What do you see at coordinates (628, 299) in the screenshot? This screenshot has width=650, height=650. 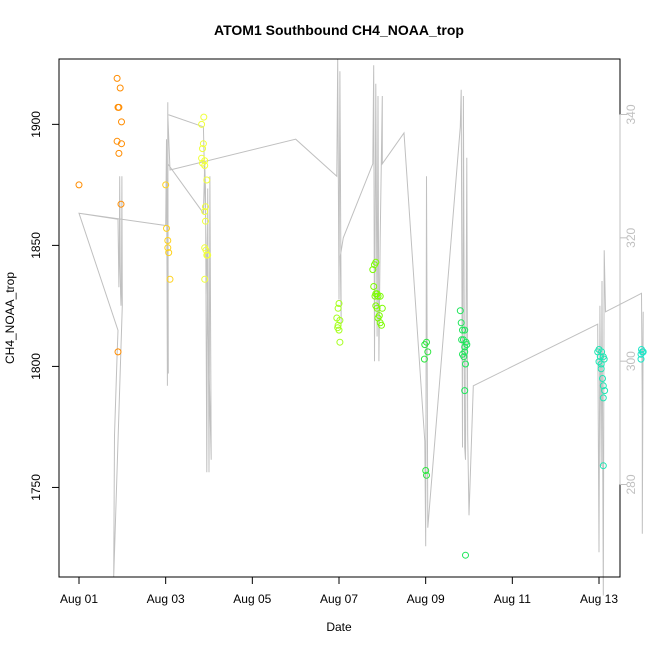 I see `y2-axis: 280 300 320 340` at bounding box center [628, 299].